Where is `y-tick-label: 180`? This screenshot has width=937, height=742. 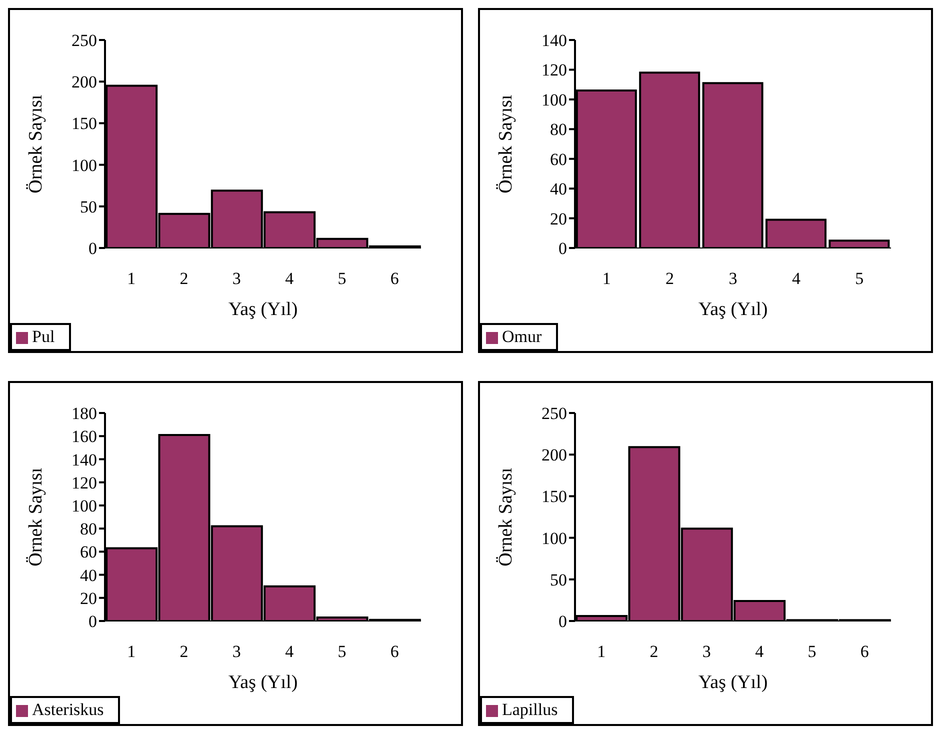 y-tick-label: 180 is located at coordinates (84, 414).